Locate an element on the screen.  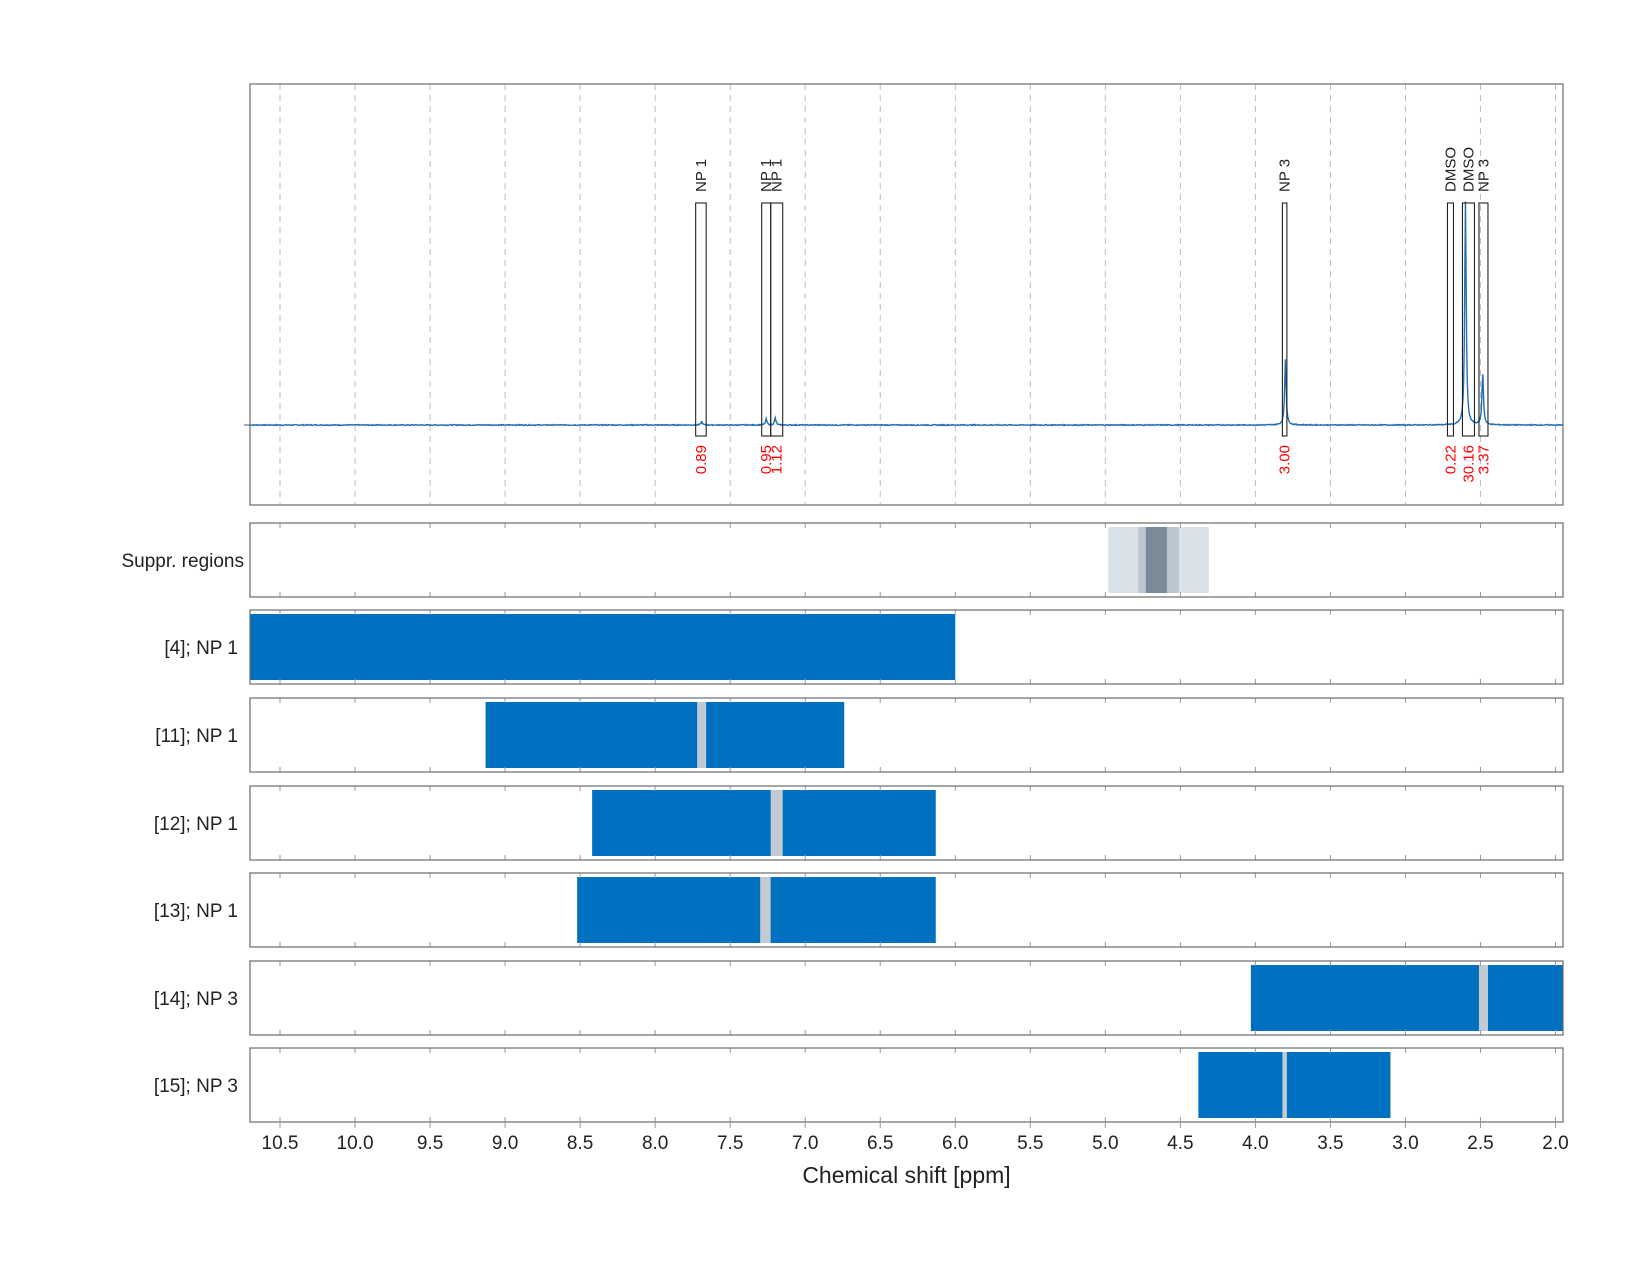
integral-label: 0.22 is located at coordinates (1450, 459).